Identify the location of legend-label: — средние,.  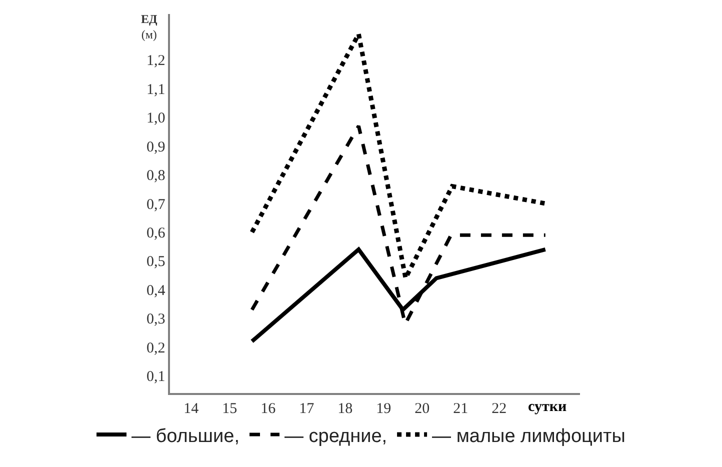
(336, 436).